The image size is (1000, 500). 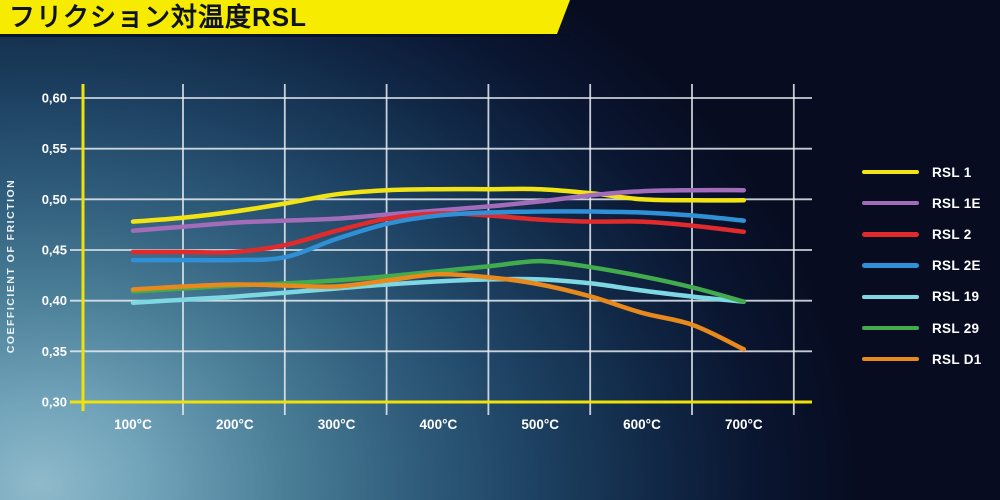 I want to click on y-tick-label: 0,40, so click(x=54, y=300).